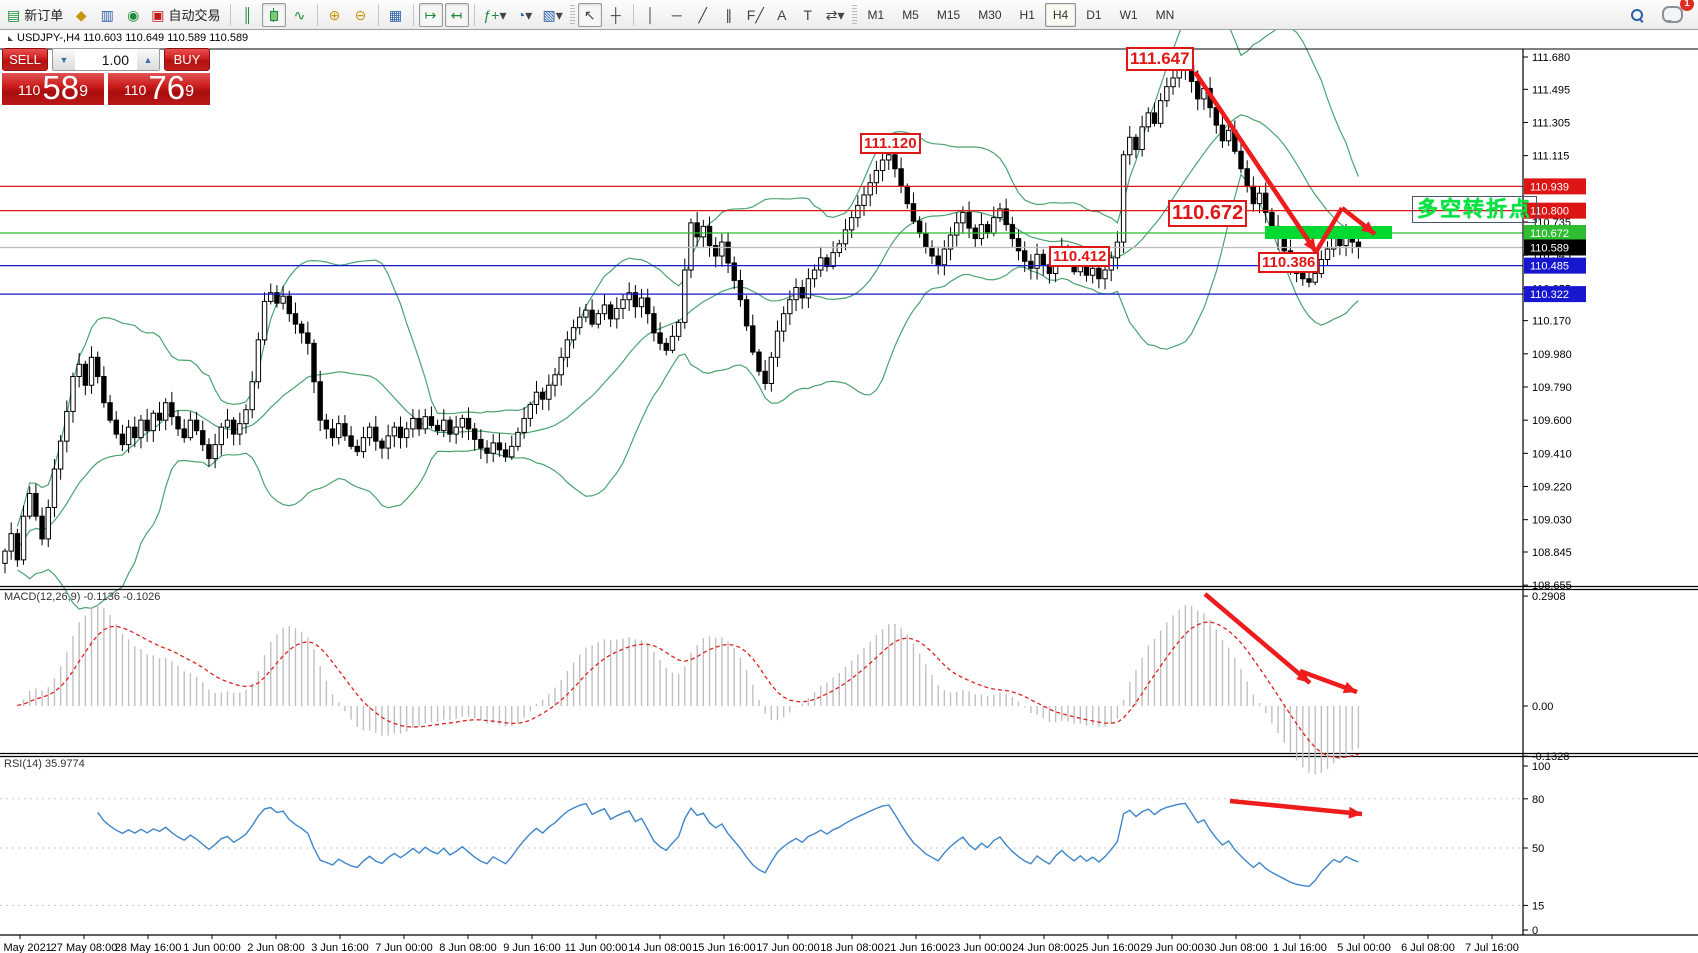  What do you see at coordinates (990, 14) in the screenshot?
I see `timeframe-M30: M30` at bounding box center [990, 14].